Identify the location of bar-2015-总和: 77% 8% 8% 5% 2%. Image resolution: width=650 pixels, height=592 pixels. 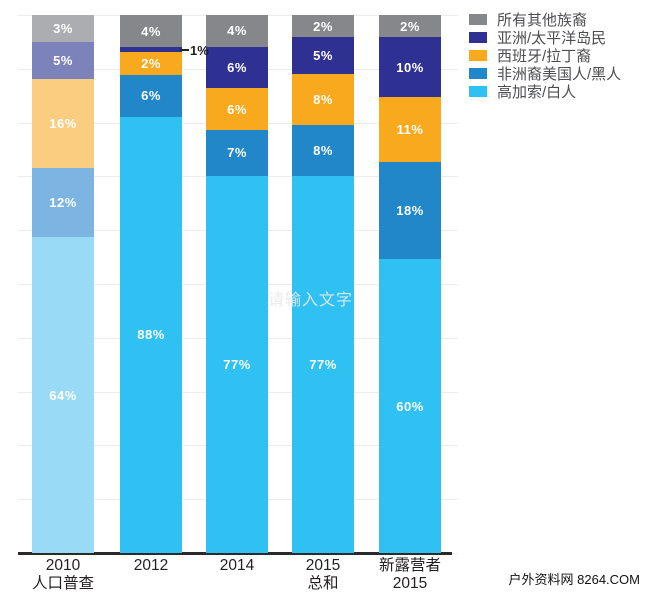
(323, 284).